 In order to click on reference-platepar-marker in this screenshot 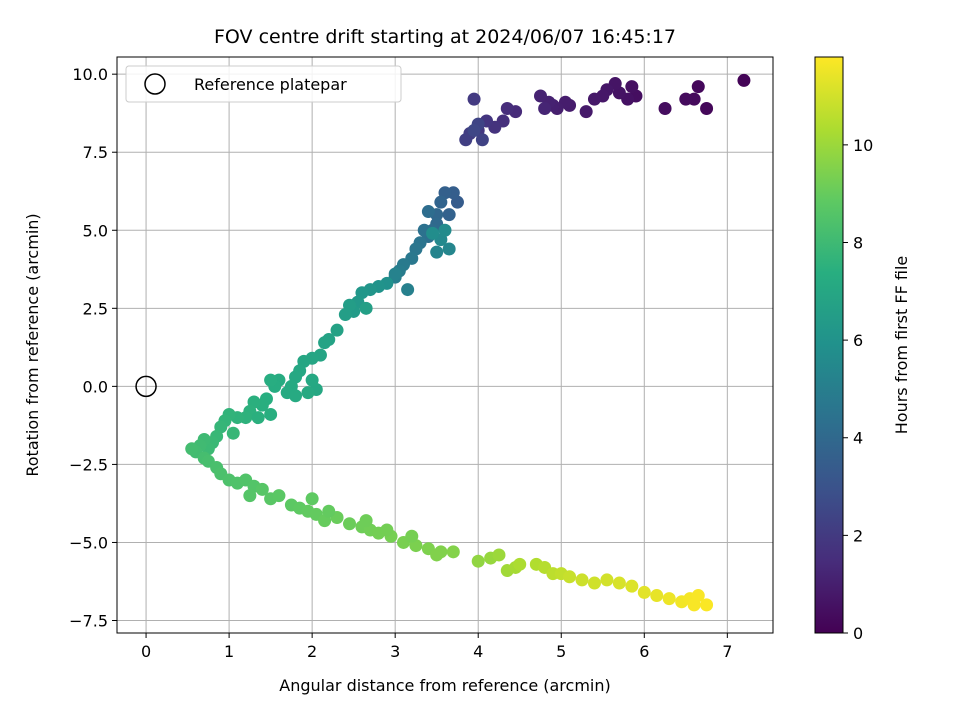, I will do `click(146, 386)`.